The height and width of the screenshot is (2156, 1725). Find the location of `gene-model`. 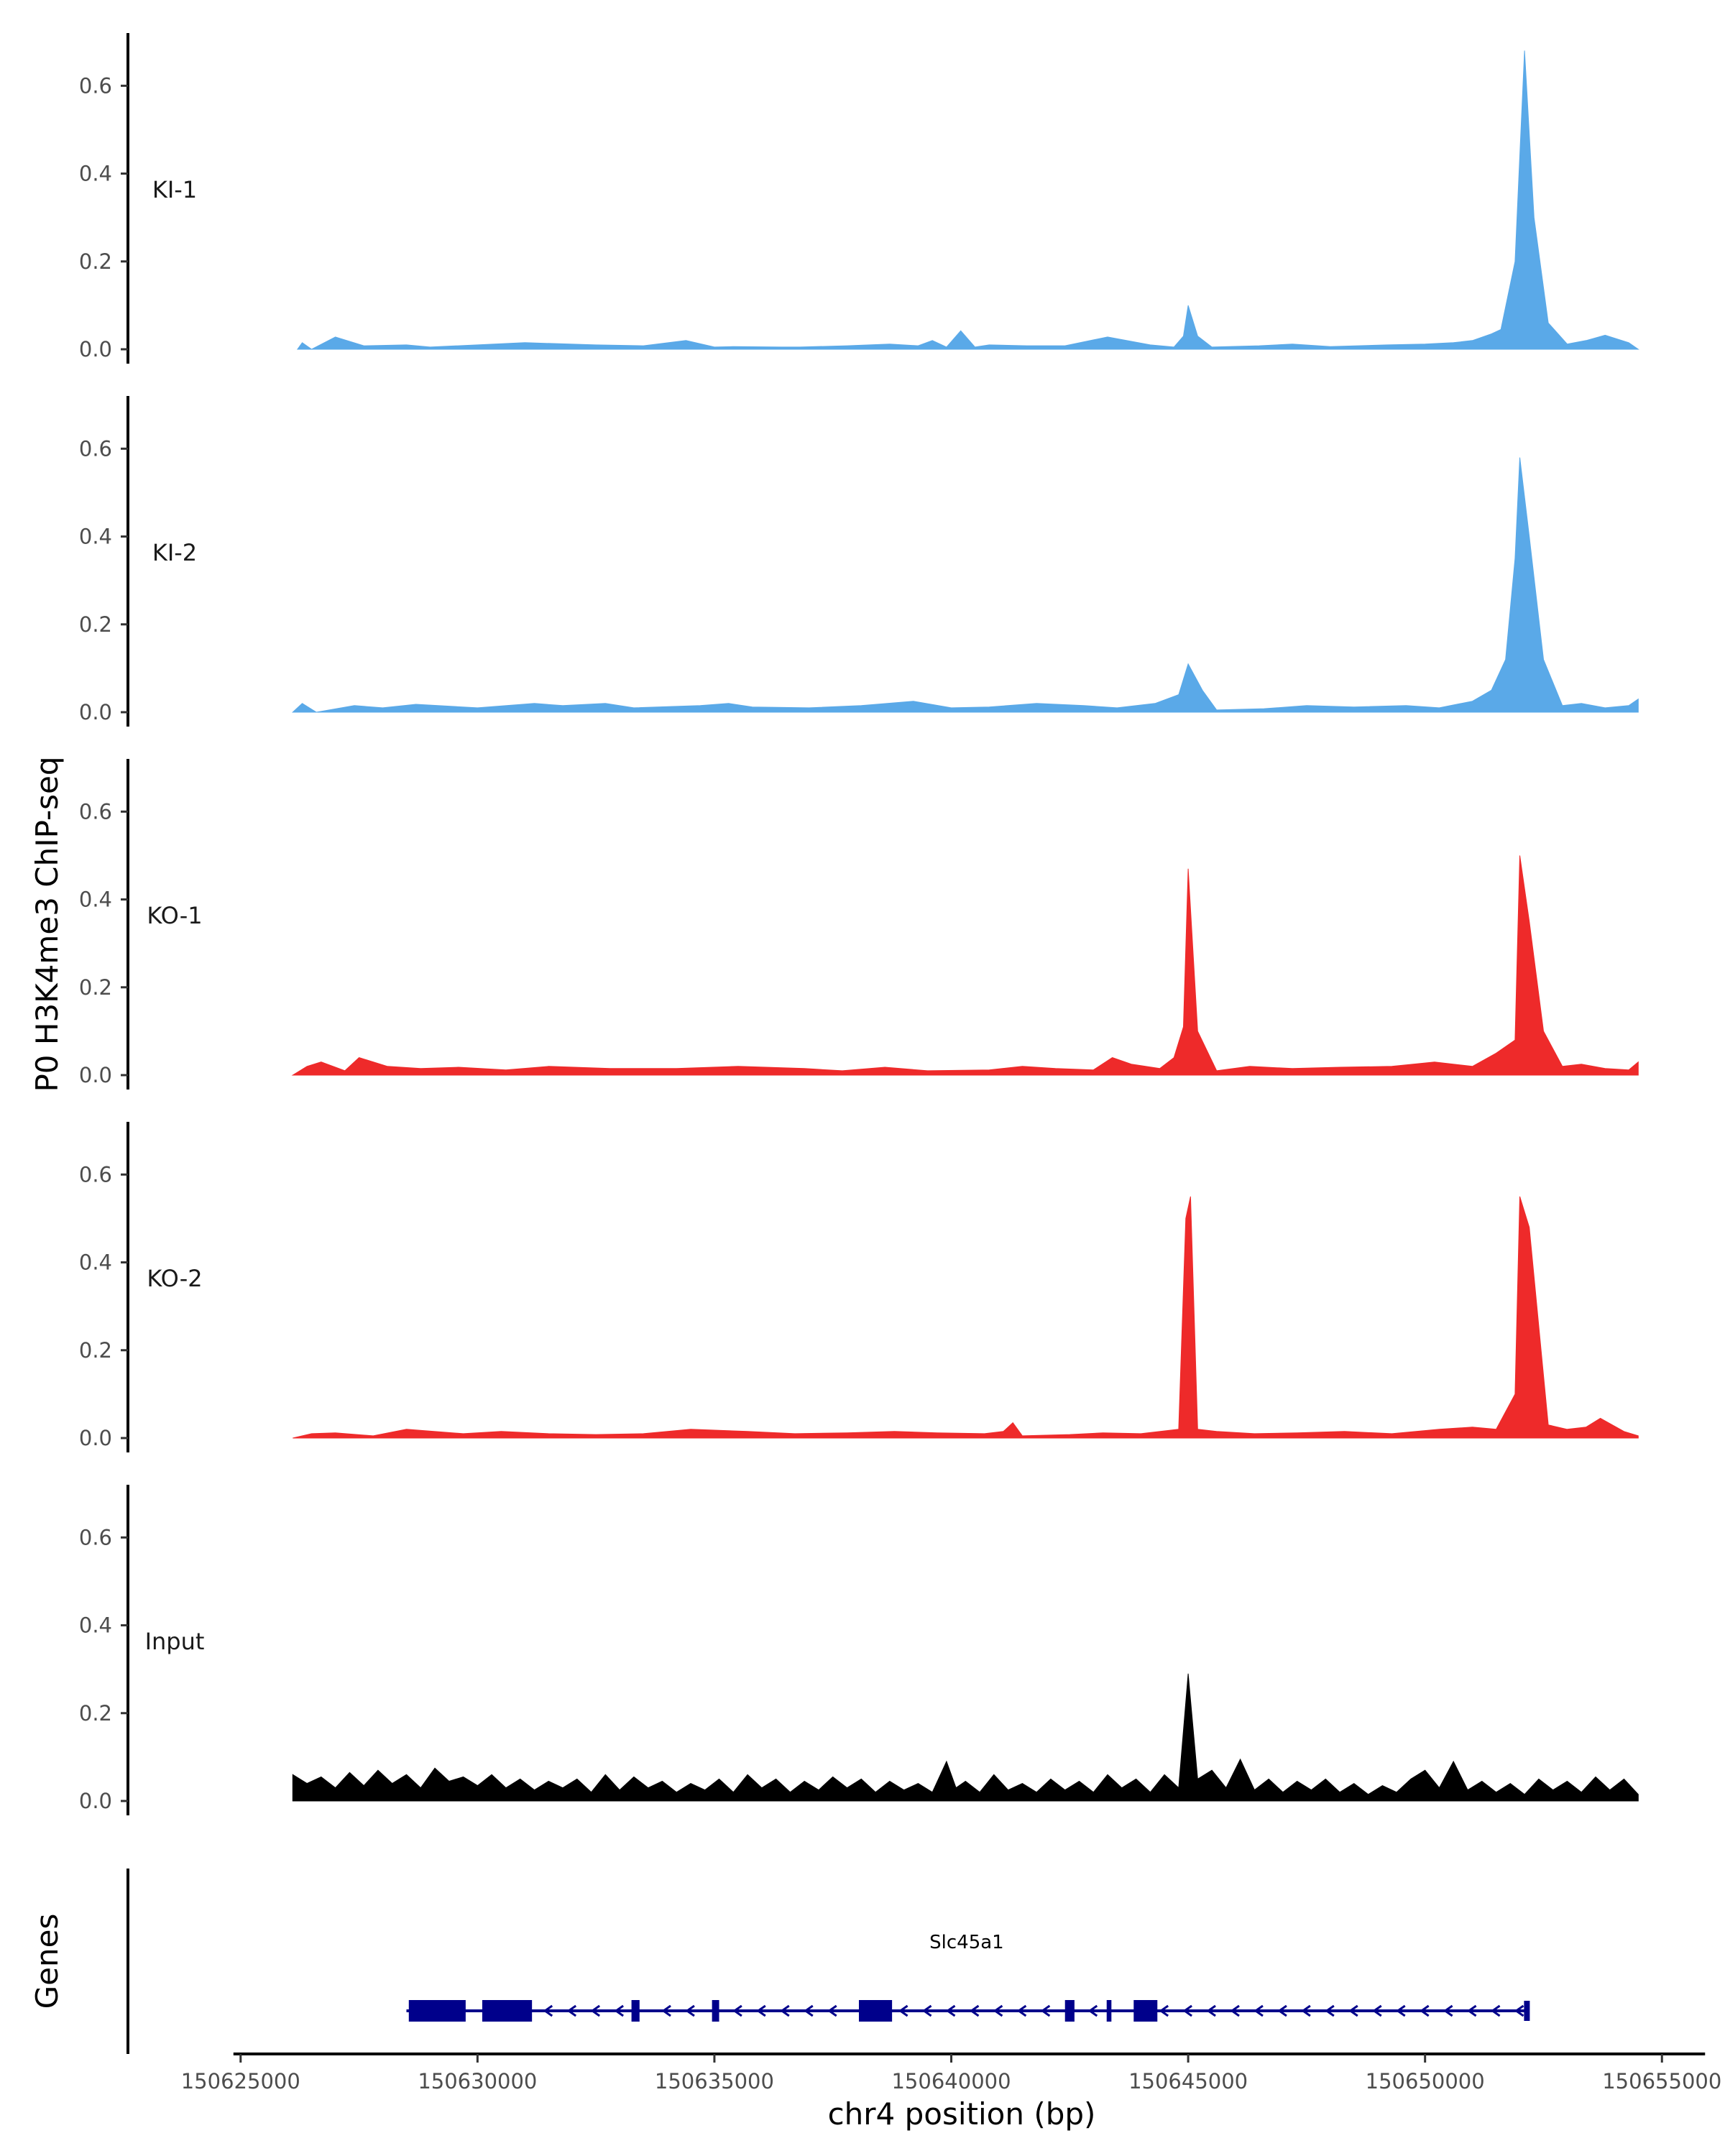

gene-model is located at coordinates (968, 2011).